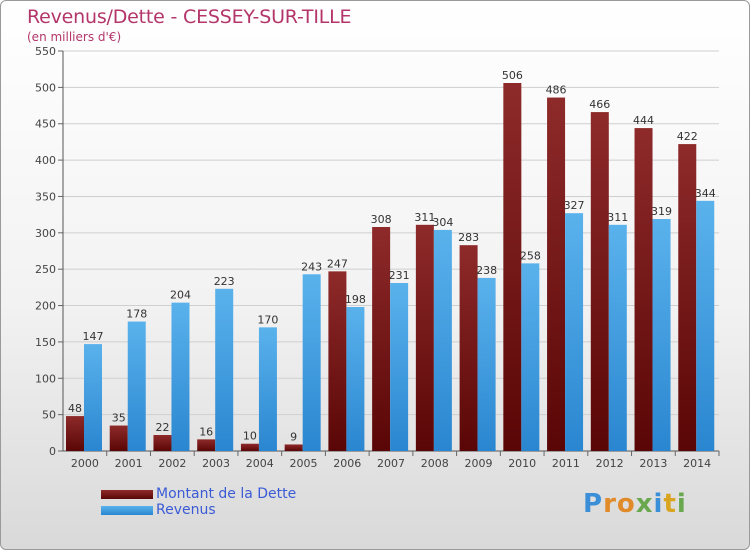 This screenshot has height=550, width=750. I want to click on x-tick-label: 2010, so click(522, 463).